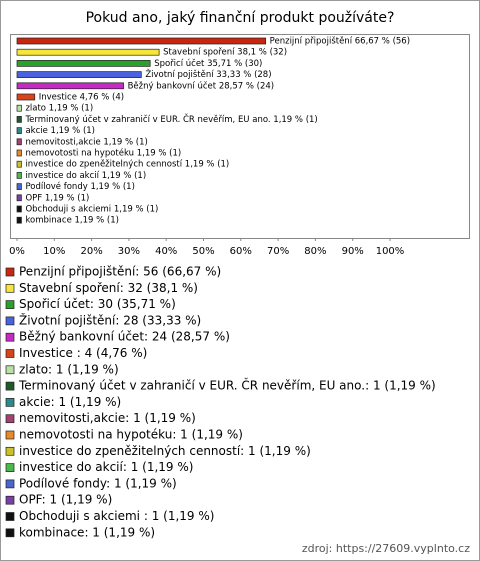  I want to click on bar-label: akcie 1,19 % (1), so click(60, 131).